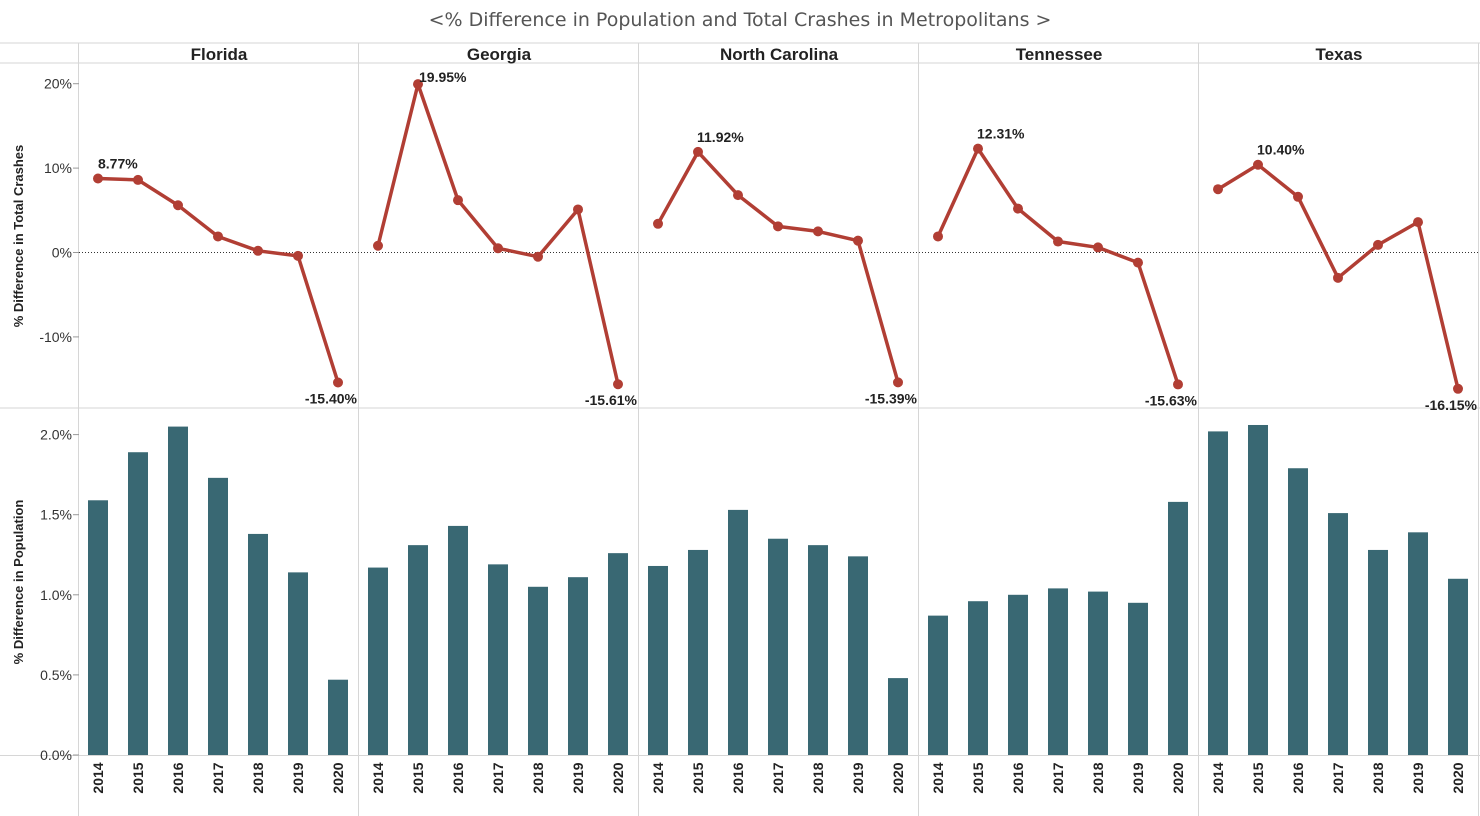 The width and height of the screenshot is (1480, 816). What do you see at coordinates (1339, 54) in the screenshot?
I see `state-header-texas: Texas` at bounding box center [1339, 54].